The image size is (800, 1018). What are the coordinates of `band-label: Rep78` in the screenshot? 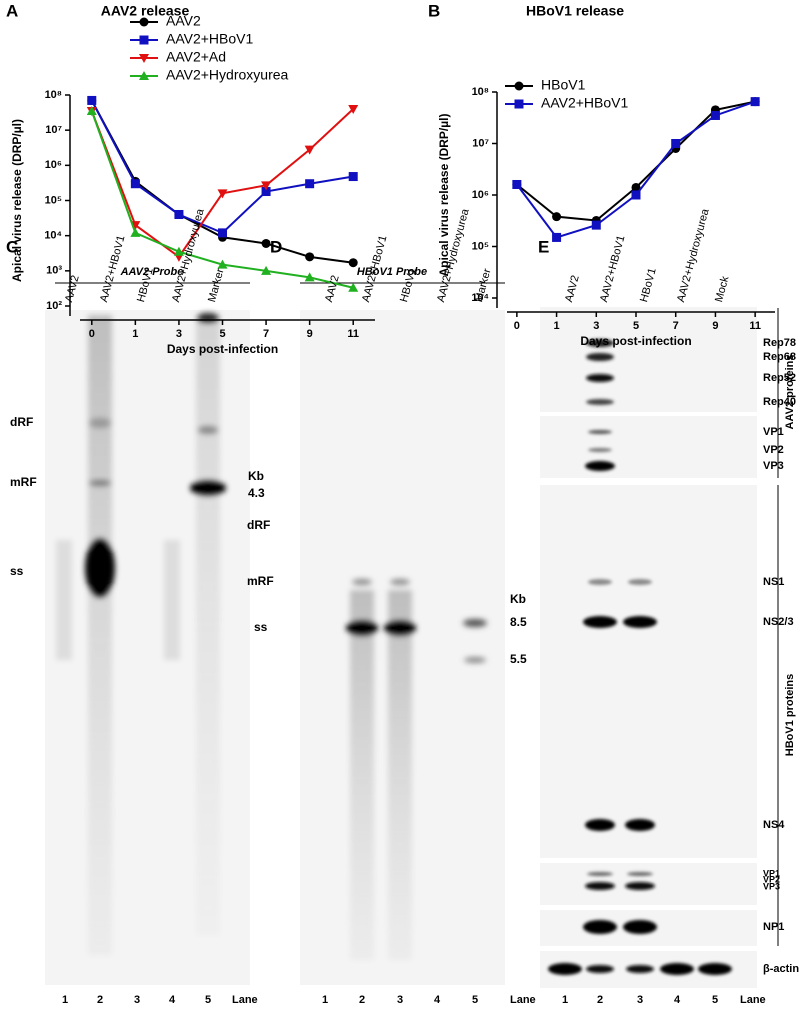 It's located at (779, 343).